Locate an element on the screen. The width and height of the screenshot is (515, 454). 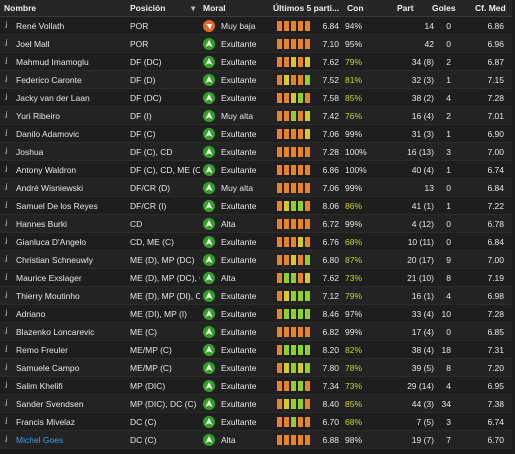
player-name: Samuel De los Reyes is located at coordinates (57, 206).